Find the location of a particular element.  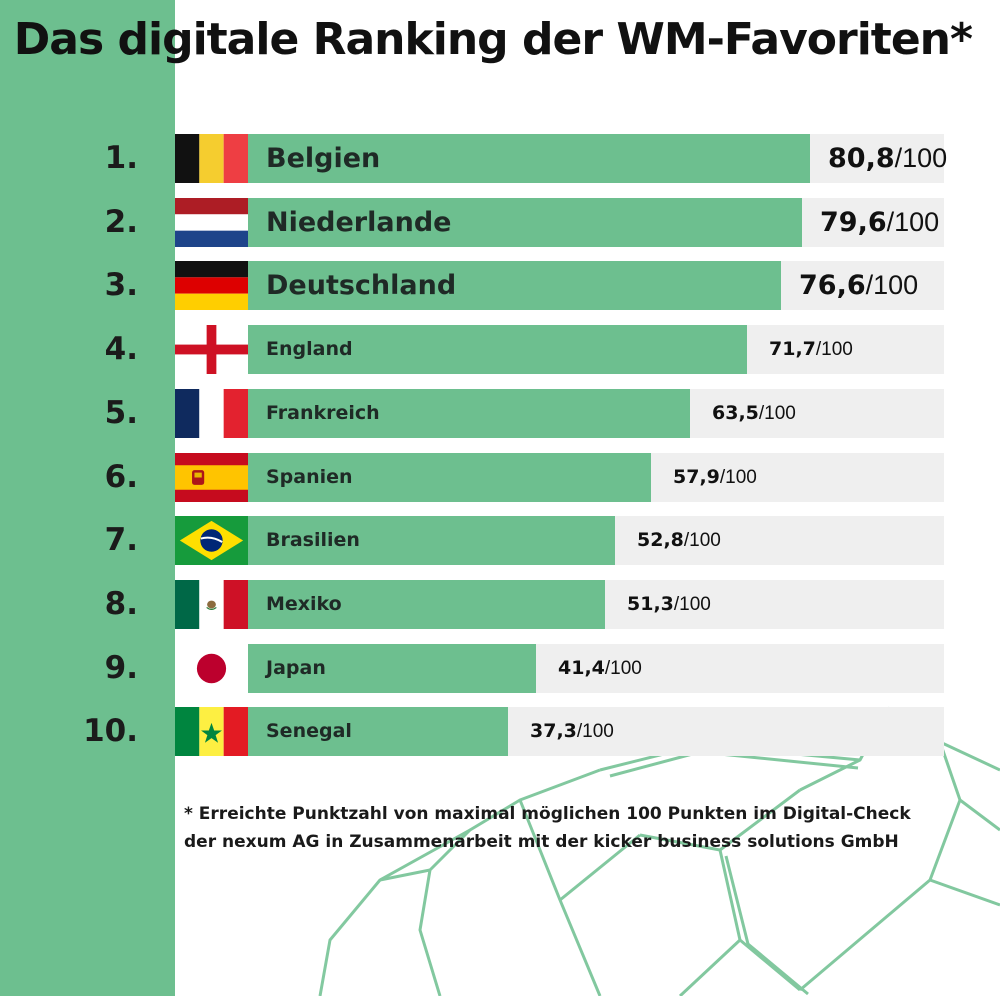

rank-label: 1. is located at coordinates (121, 158).